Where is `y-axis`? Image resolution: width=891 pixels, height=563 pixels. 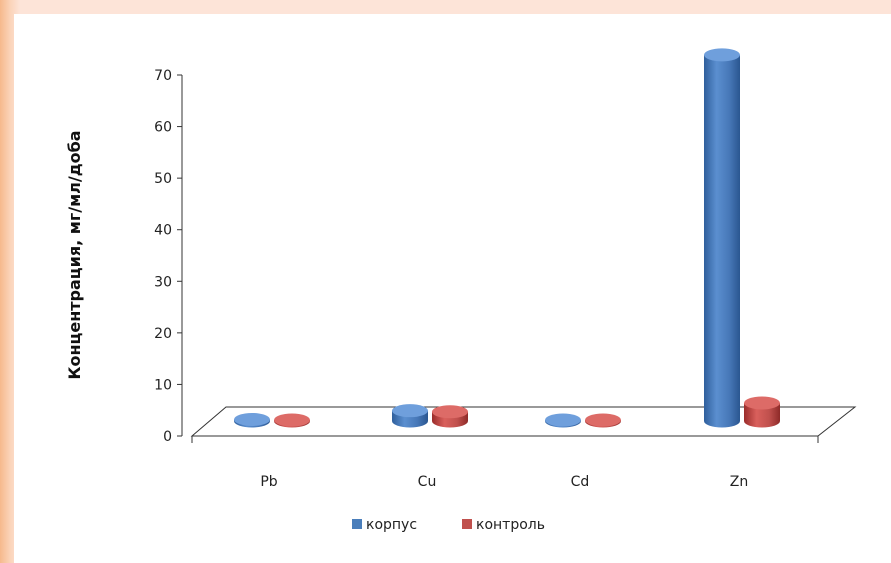 y-axis is located at coordinates (180, 255).